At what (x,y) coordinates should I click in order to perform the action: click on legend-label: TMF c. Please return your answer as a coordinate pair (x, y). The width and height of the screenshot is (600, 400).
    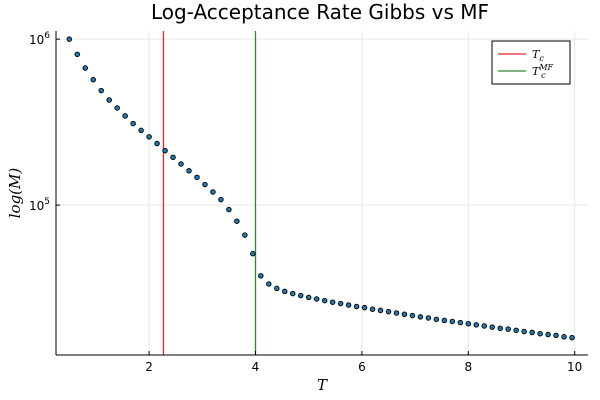
    Looking at the image, I should click on (543, 71).